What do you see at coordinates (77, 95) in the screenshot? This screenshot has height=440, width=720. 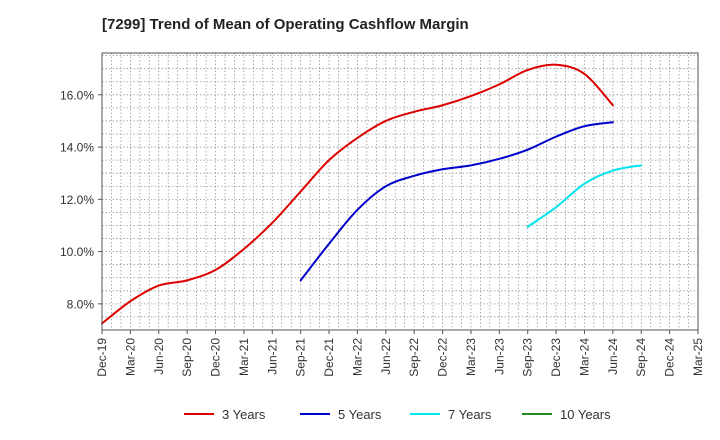 I see `y-tick-label: 16.0%` at bounding box center [77, 95].